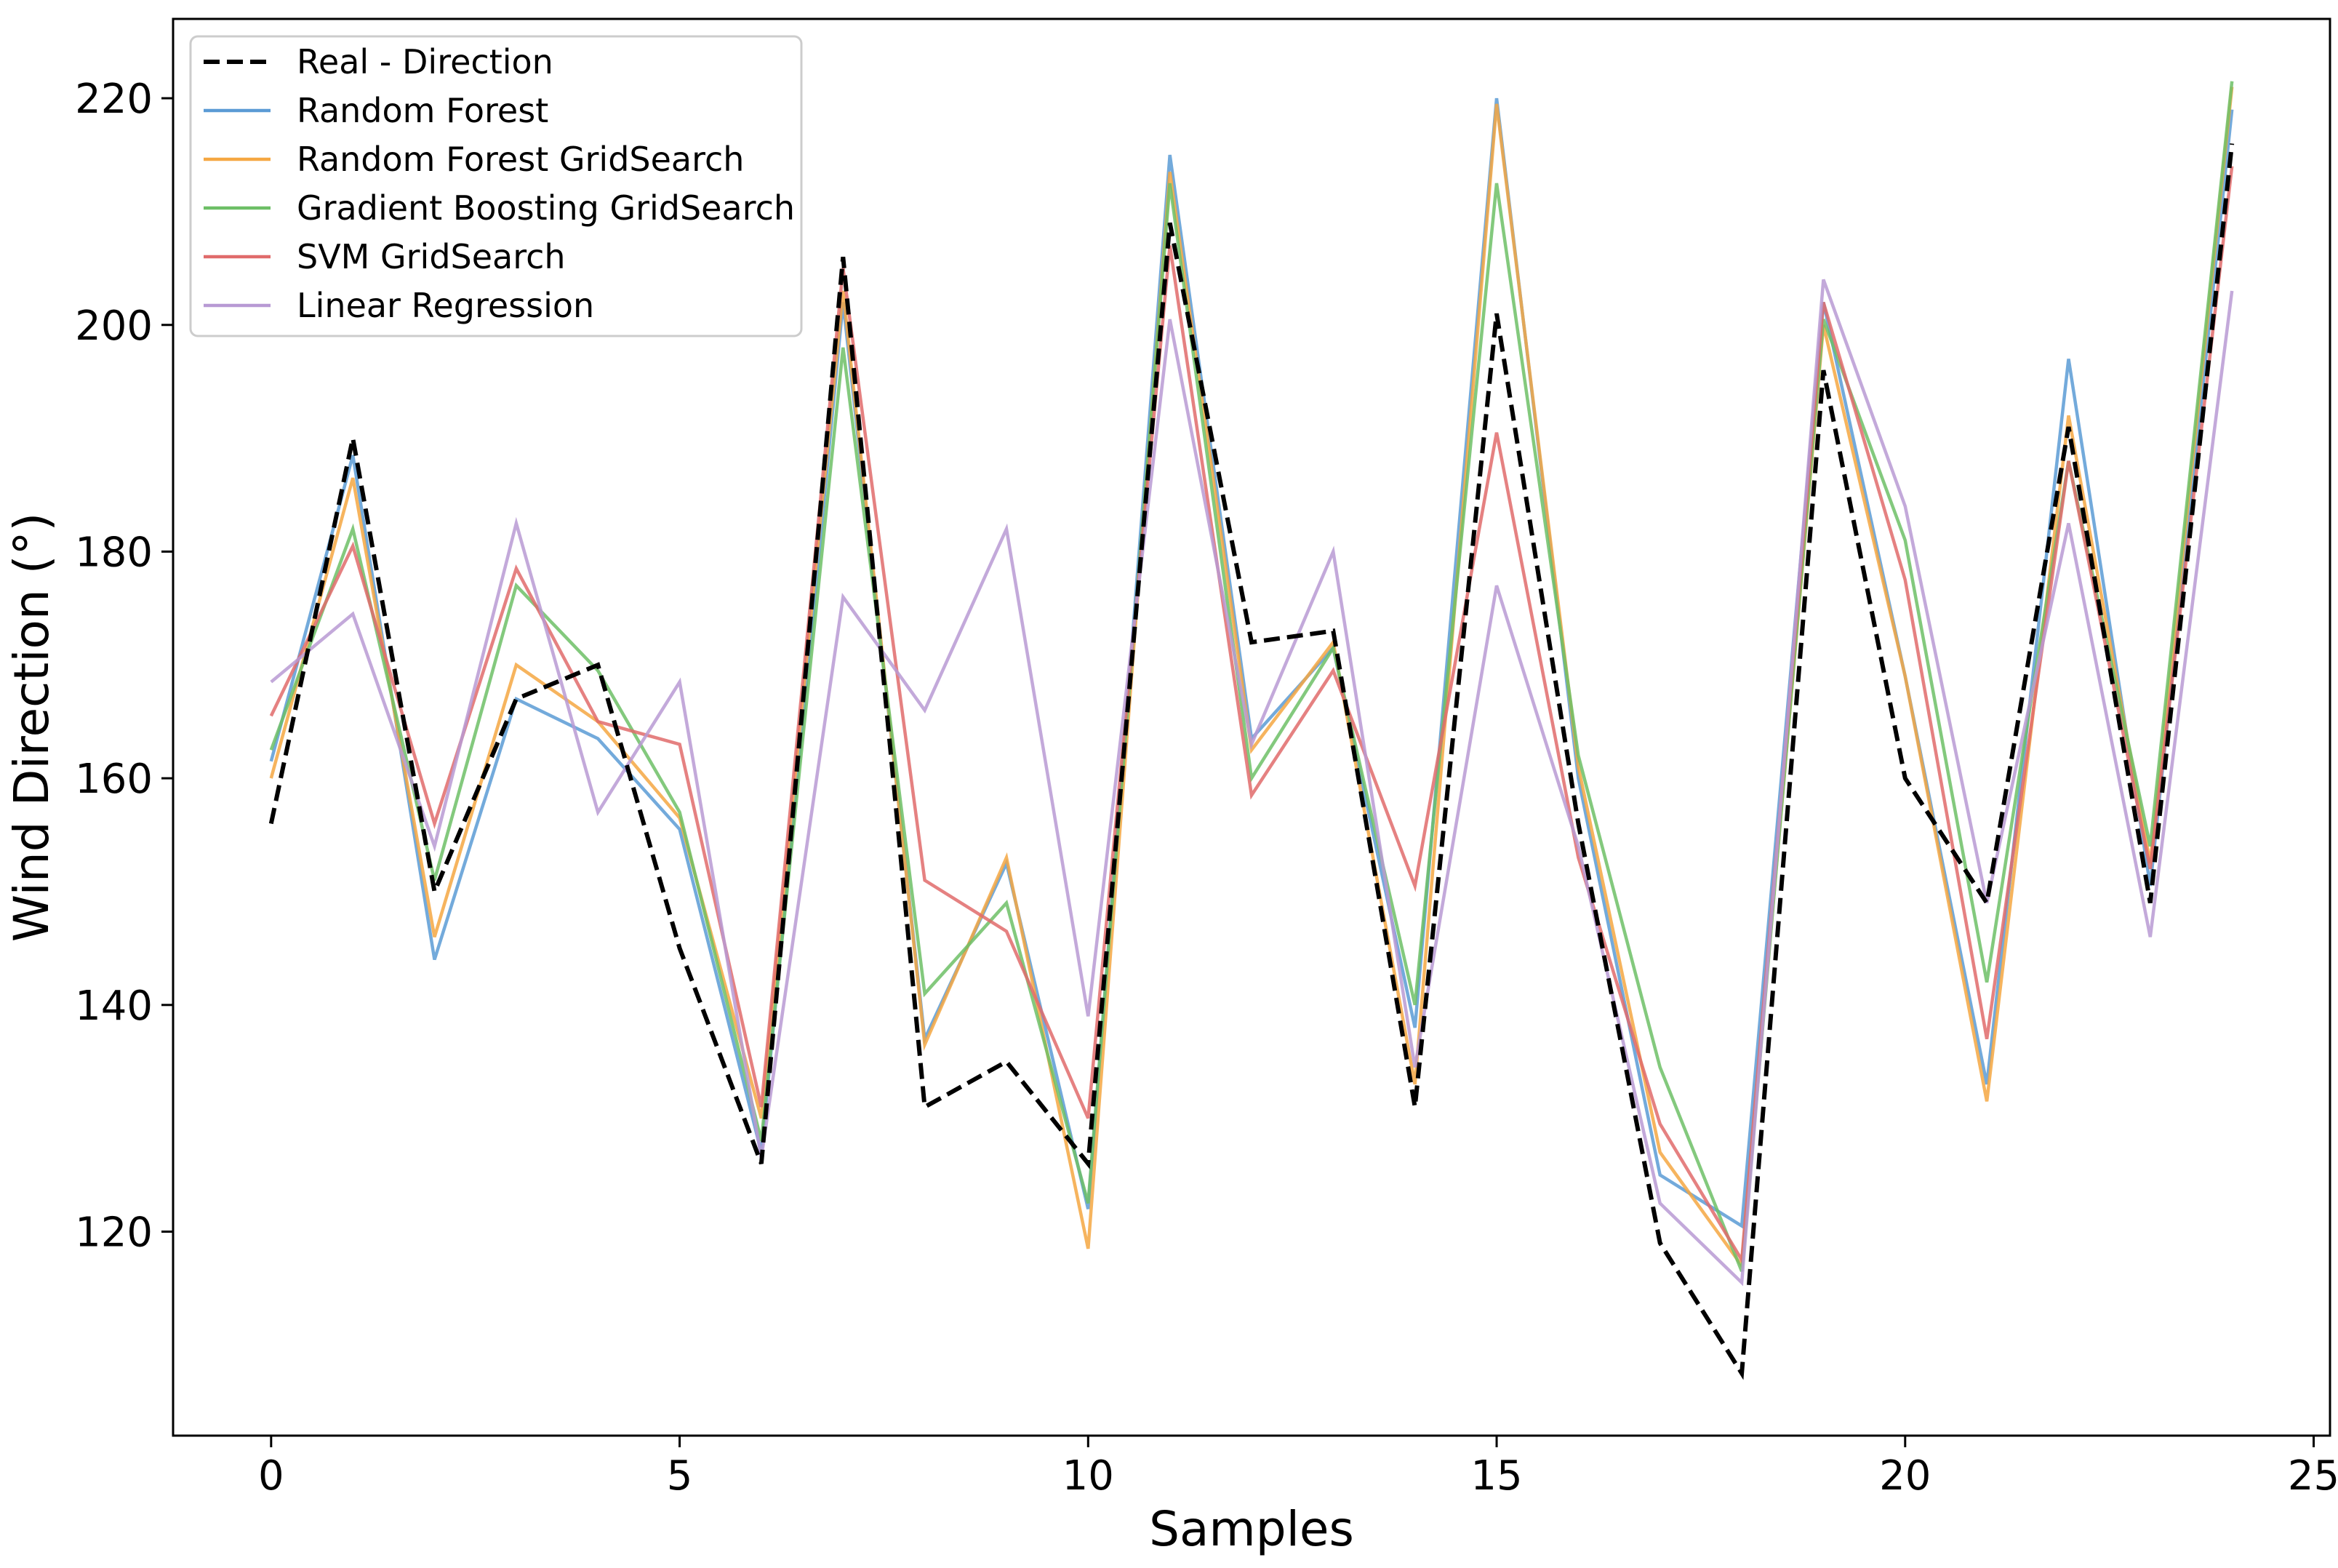  I want to click on y-tick-label: 120, so click(114, 1232).